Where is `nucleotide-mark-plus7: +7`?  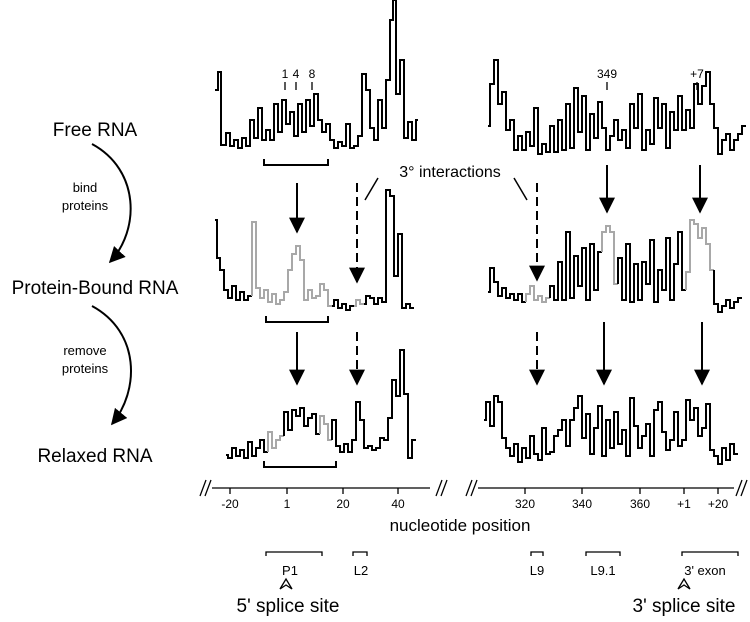
nucleotide-mark-plus7: +7 is located at coordinates (697, 74).